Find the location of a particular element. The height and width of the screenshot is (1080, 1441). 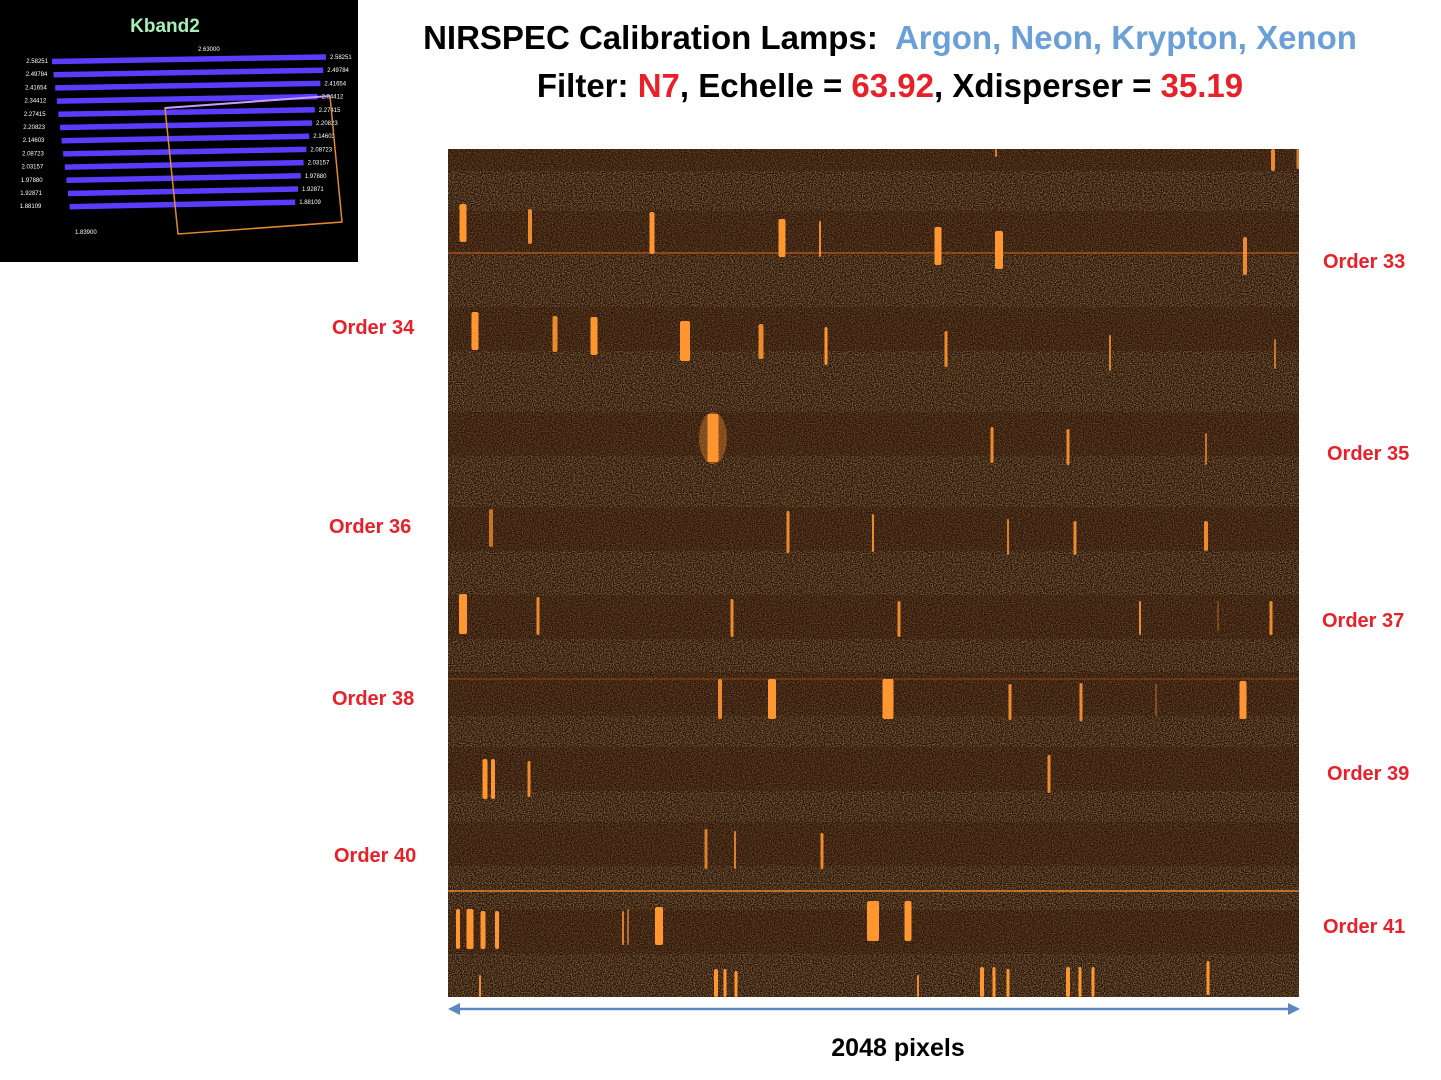

inset-left-wavelength: 2.08723 is located at coordinates (33, 154).